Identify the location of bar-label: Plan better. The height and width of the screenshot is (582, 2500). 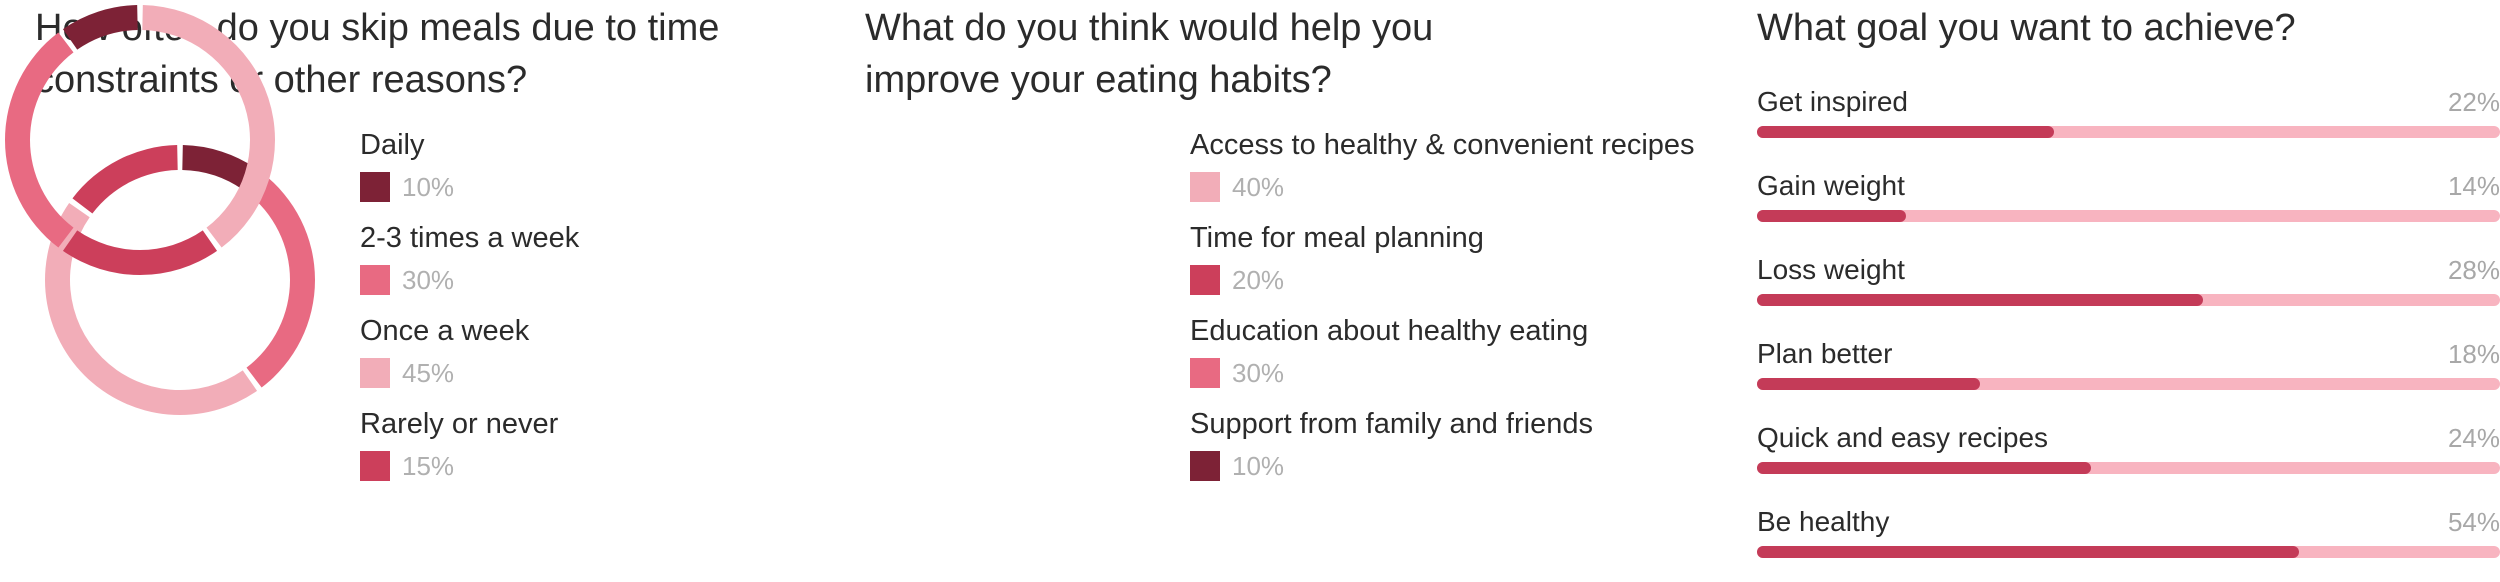
(1825, 353).